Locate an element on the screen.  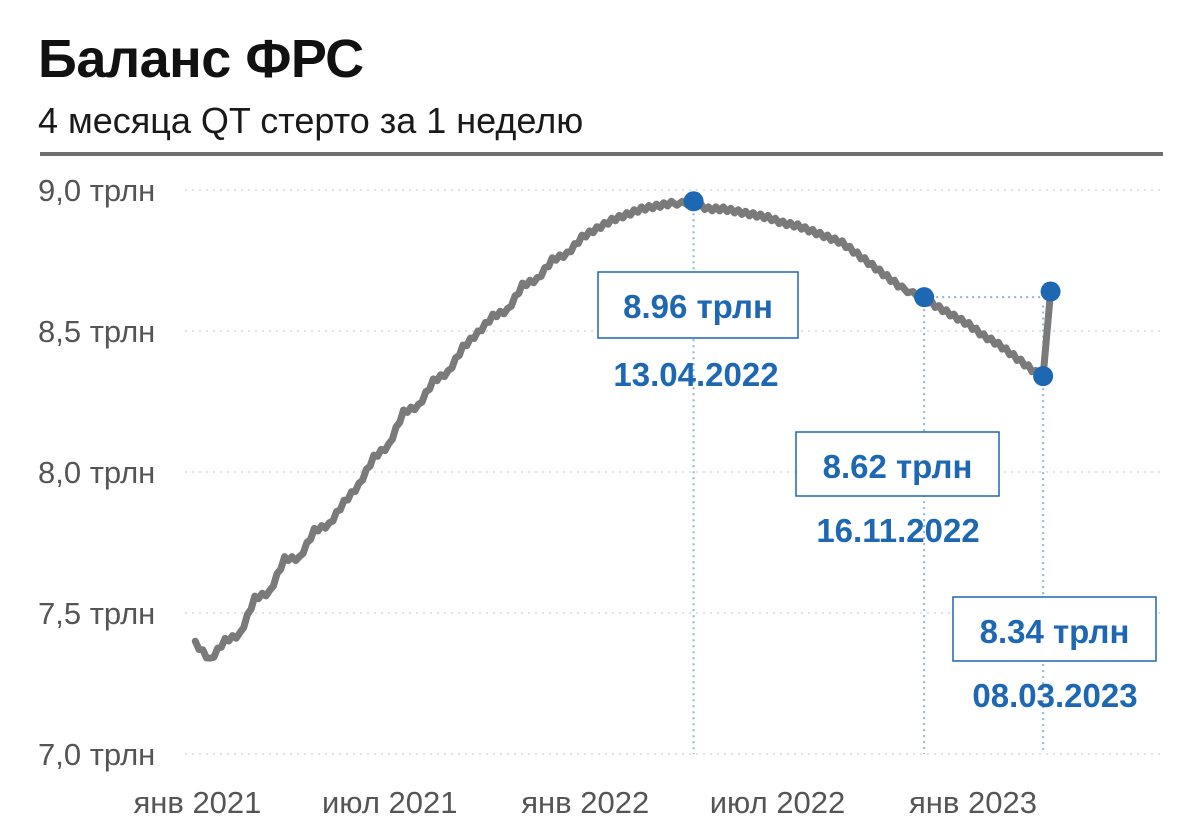
callout-date: 16.11.2022 is located at coordinates (897, 530).